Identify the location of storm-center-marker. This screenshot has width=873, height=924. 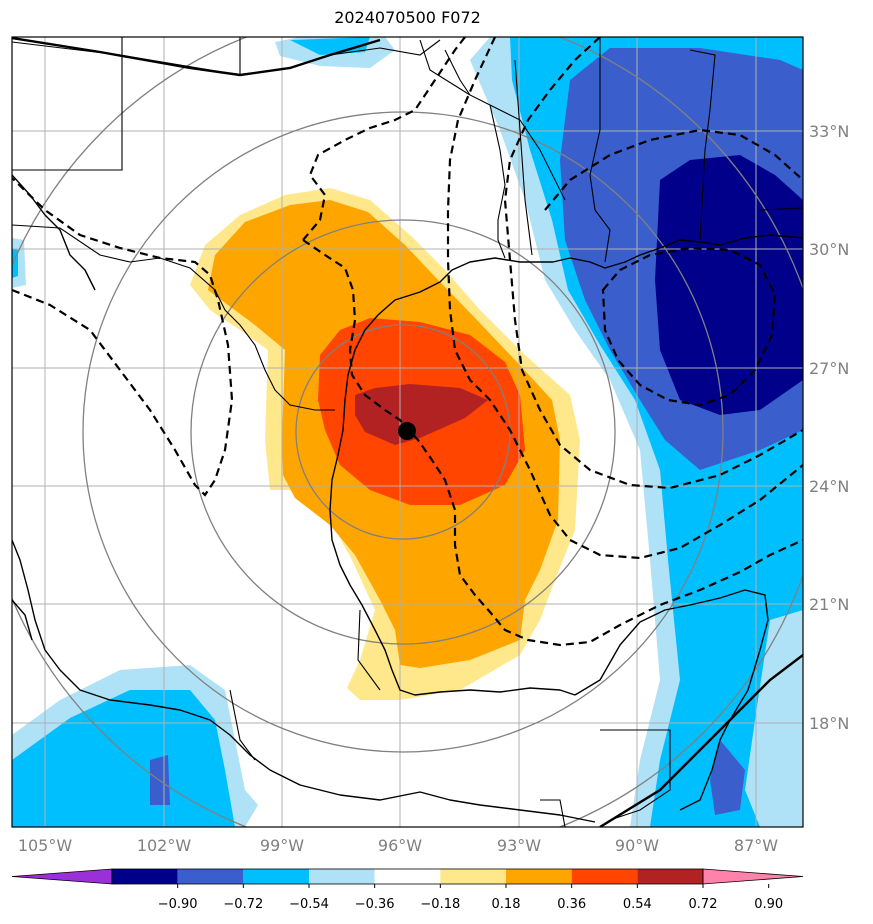
(407, 431).